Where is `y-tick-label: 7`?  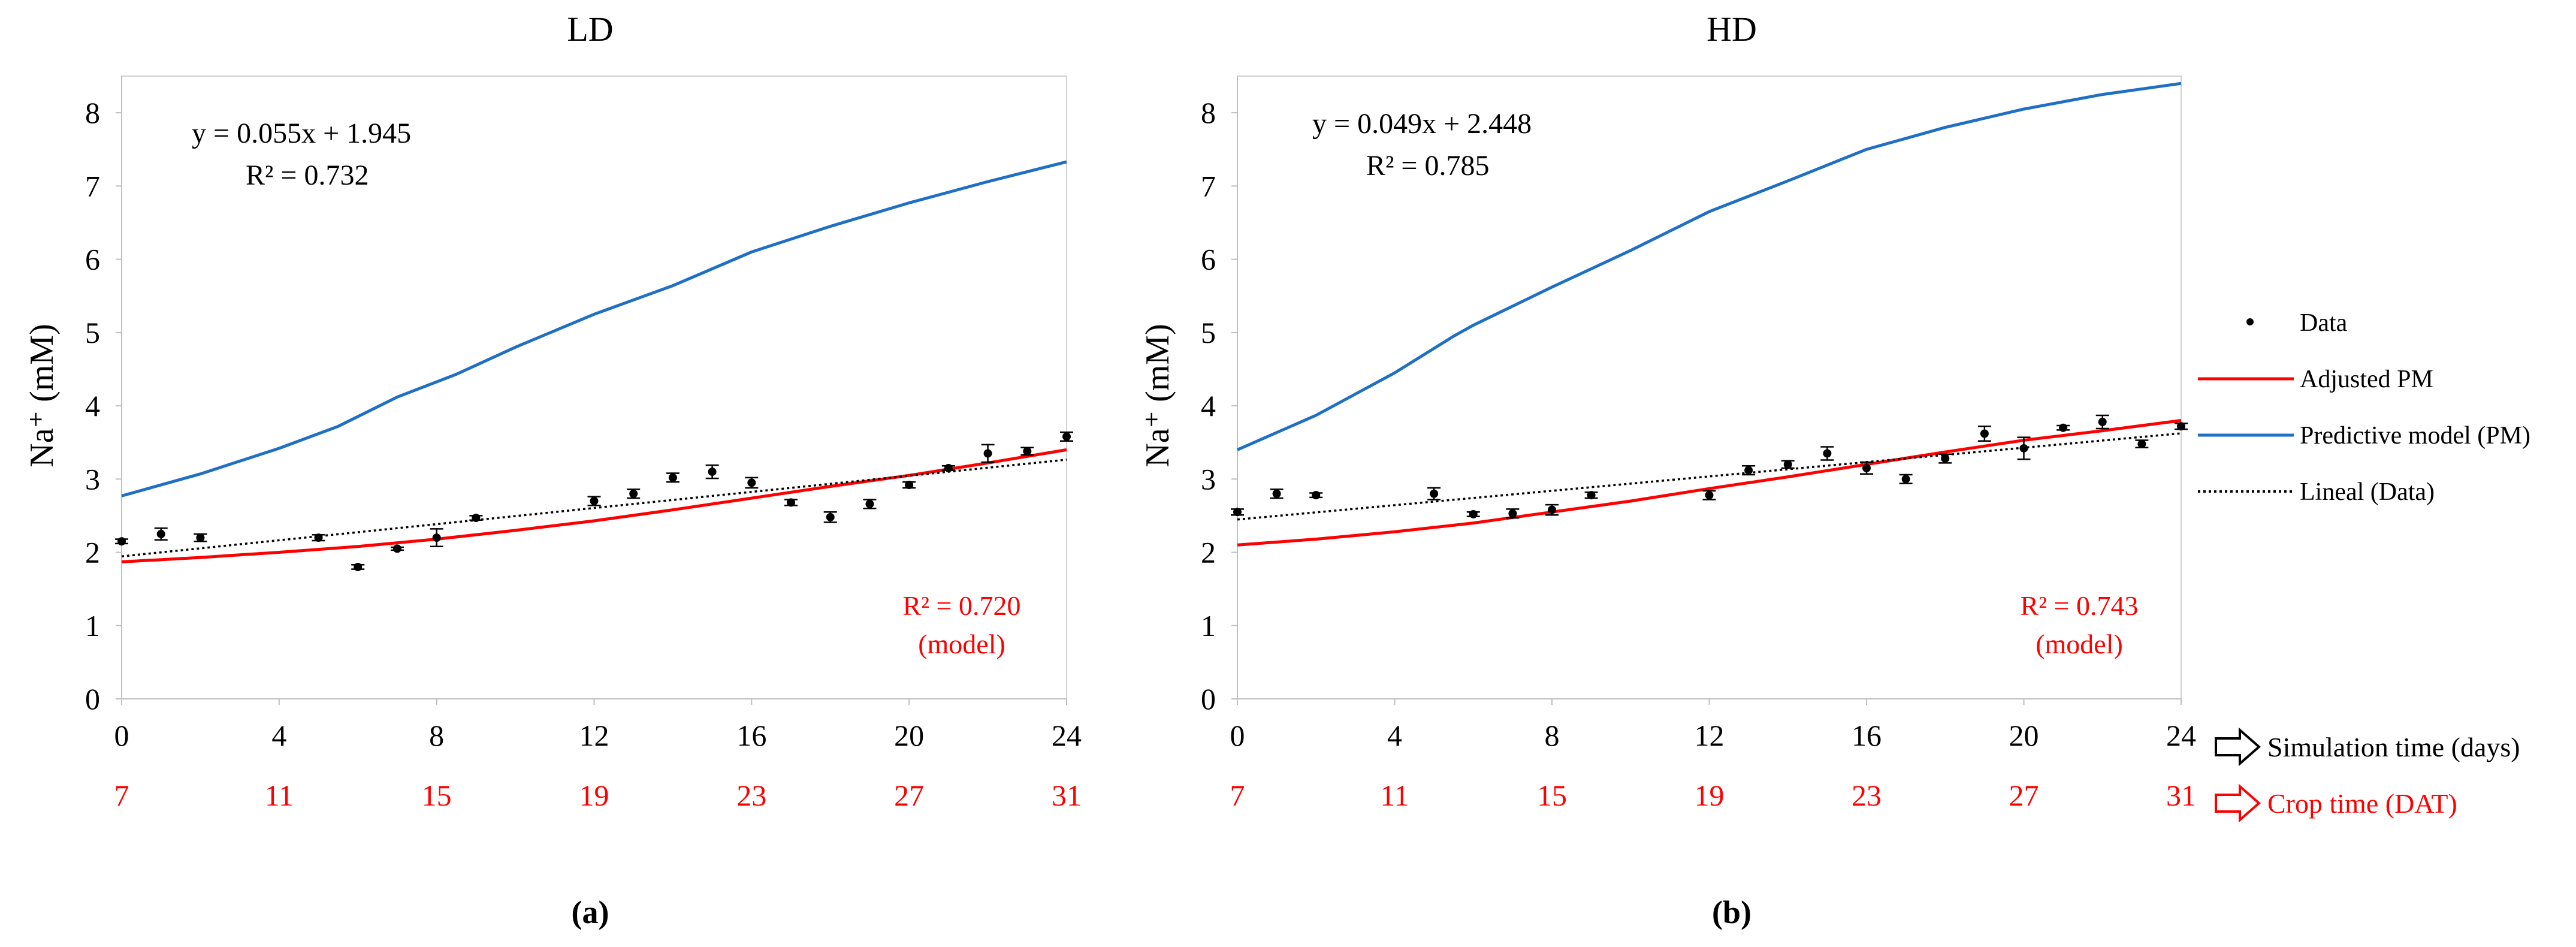 y-tick-label: 7 is located at coordinates (1209, 186).